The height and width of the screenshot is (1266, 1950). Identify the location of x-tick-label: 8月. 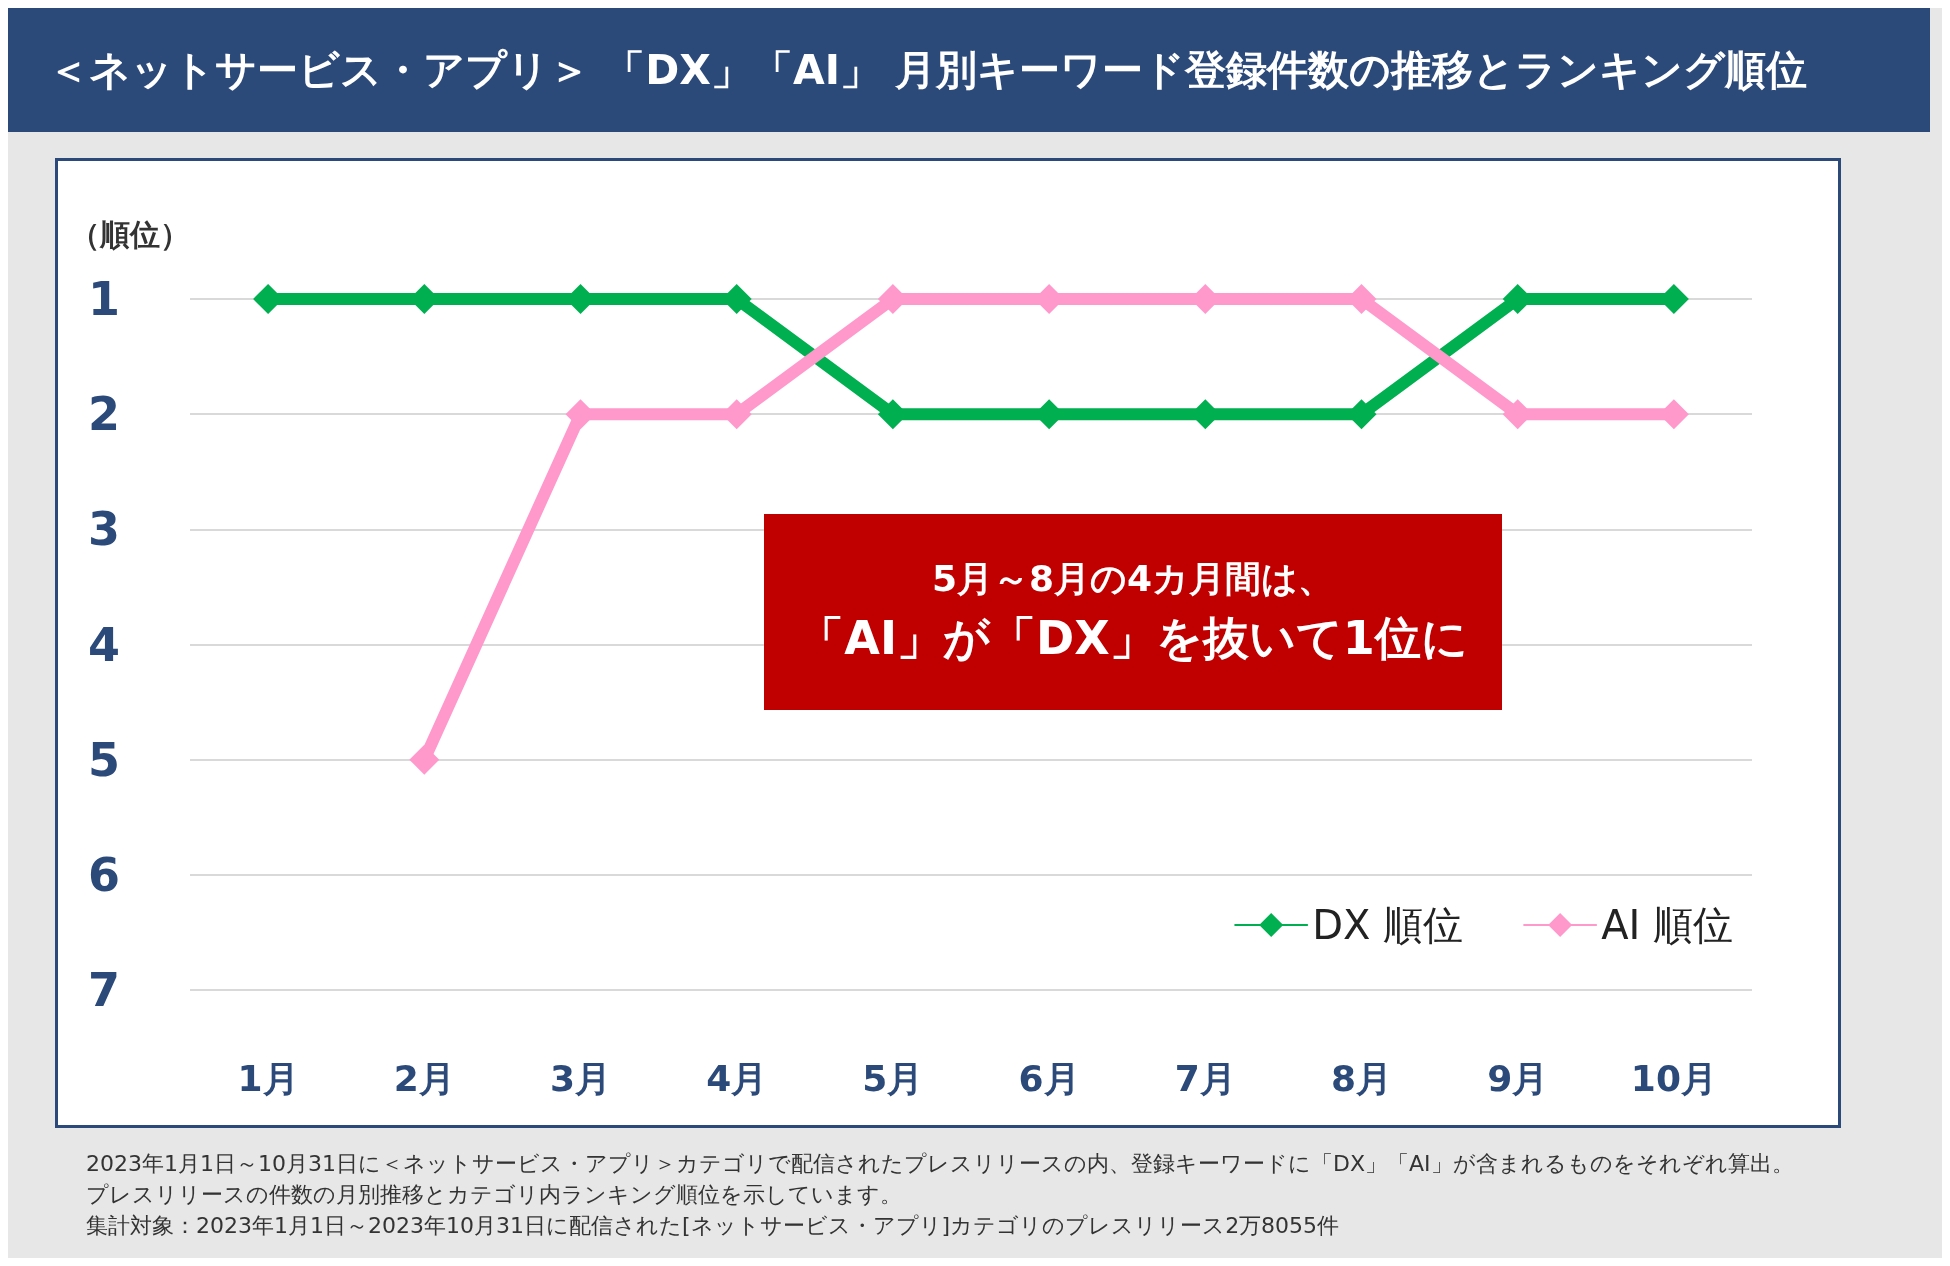
(1361, 1078).